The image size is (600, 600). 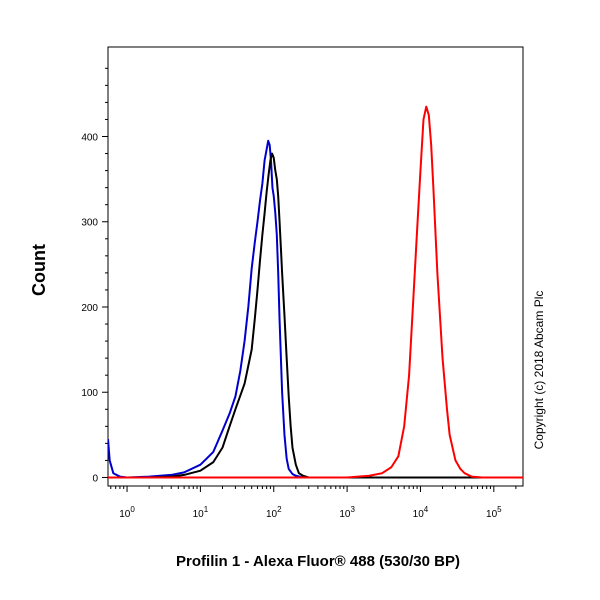 I want to click on x-tick-exponent: 4, so click(x=426, y=509).